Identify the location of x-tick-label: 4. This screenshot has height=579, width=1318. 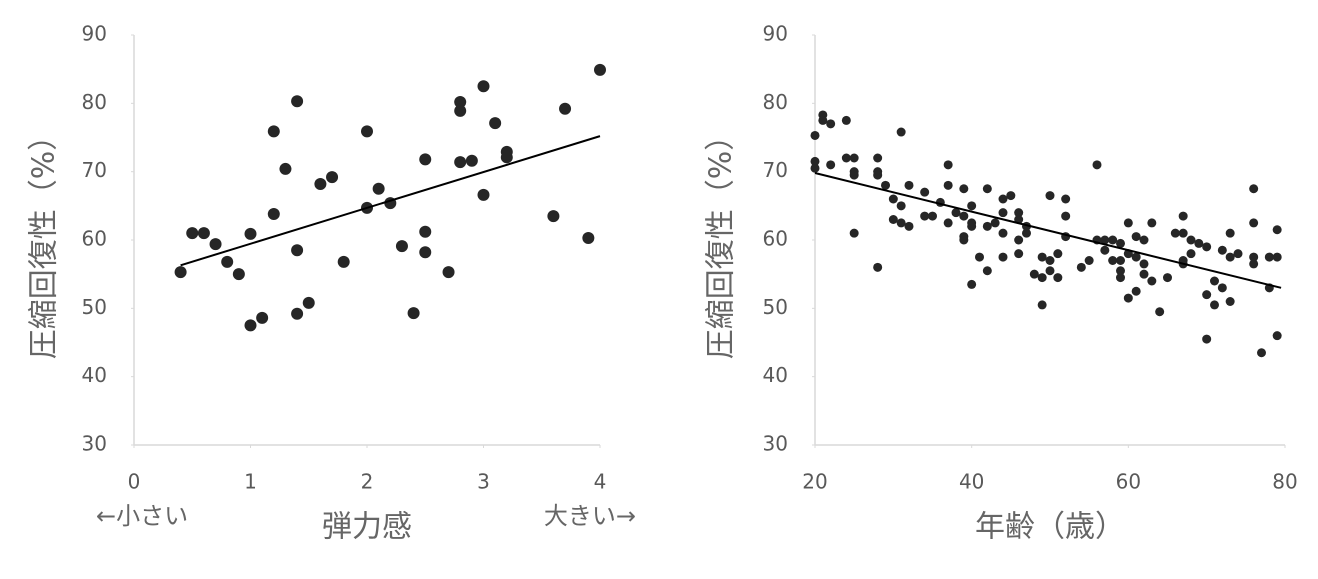
(600, 482).